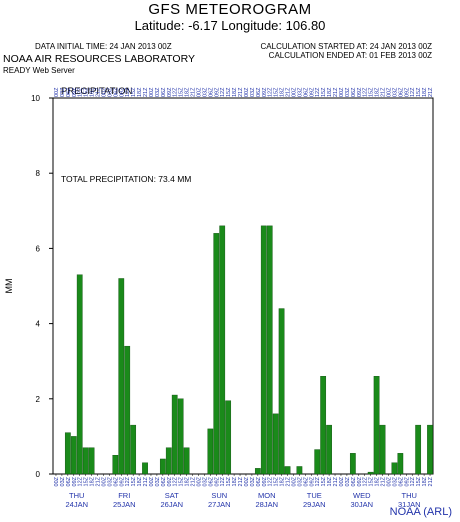  Describe the element at coordinates (362, 495) in the screenshot. I see `day-label: WED` at that location.